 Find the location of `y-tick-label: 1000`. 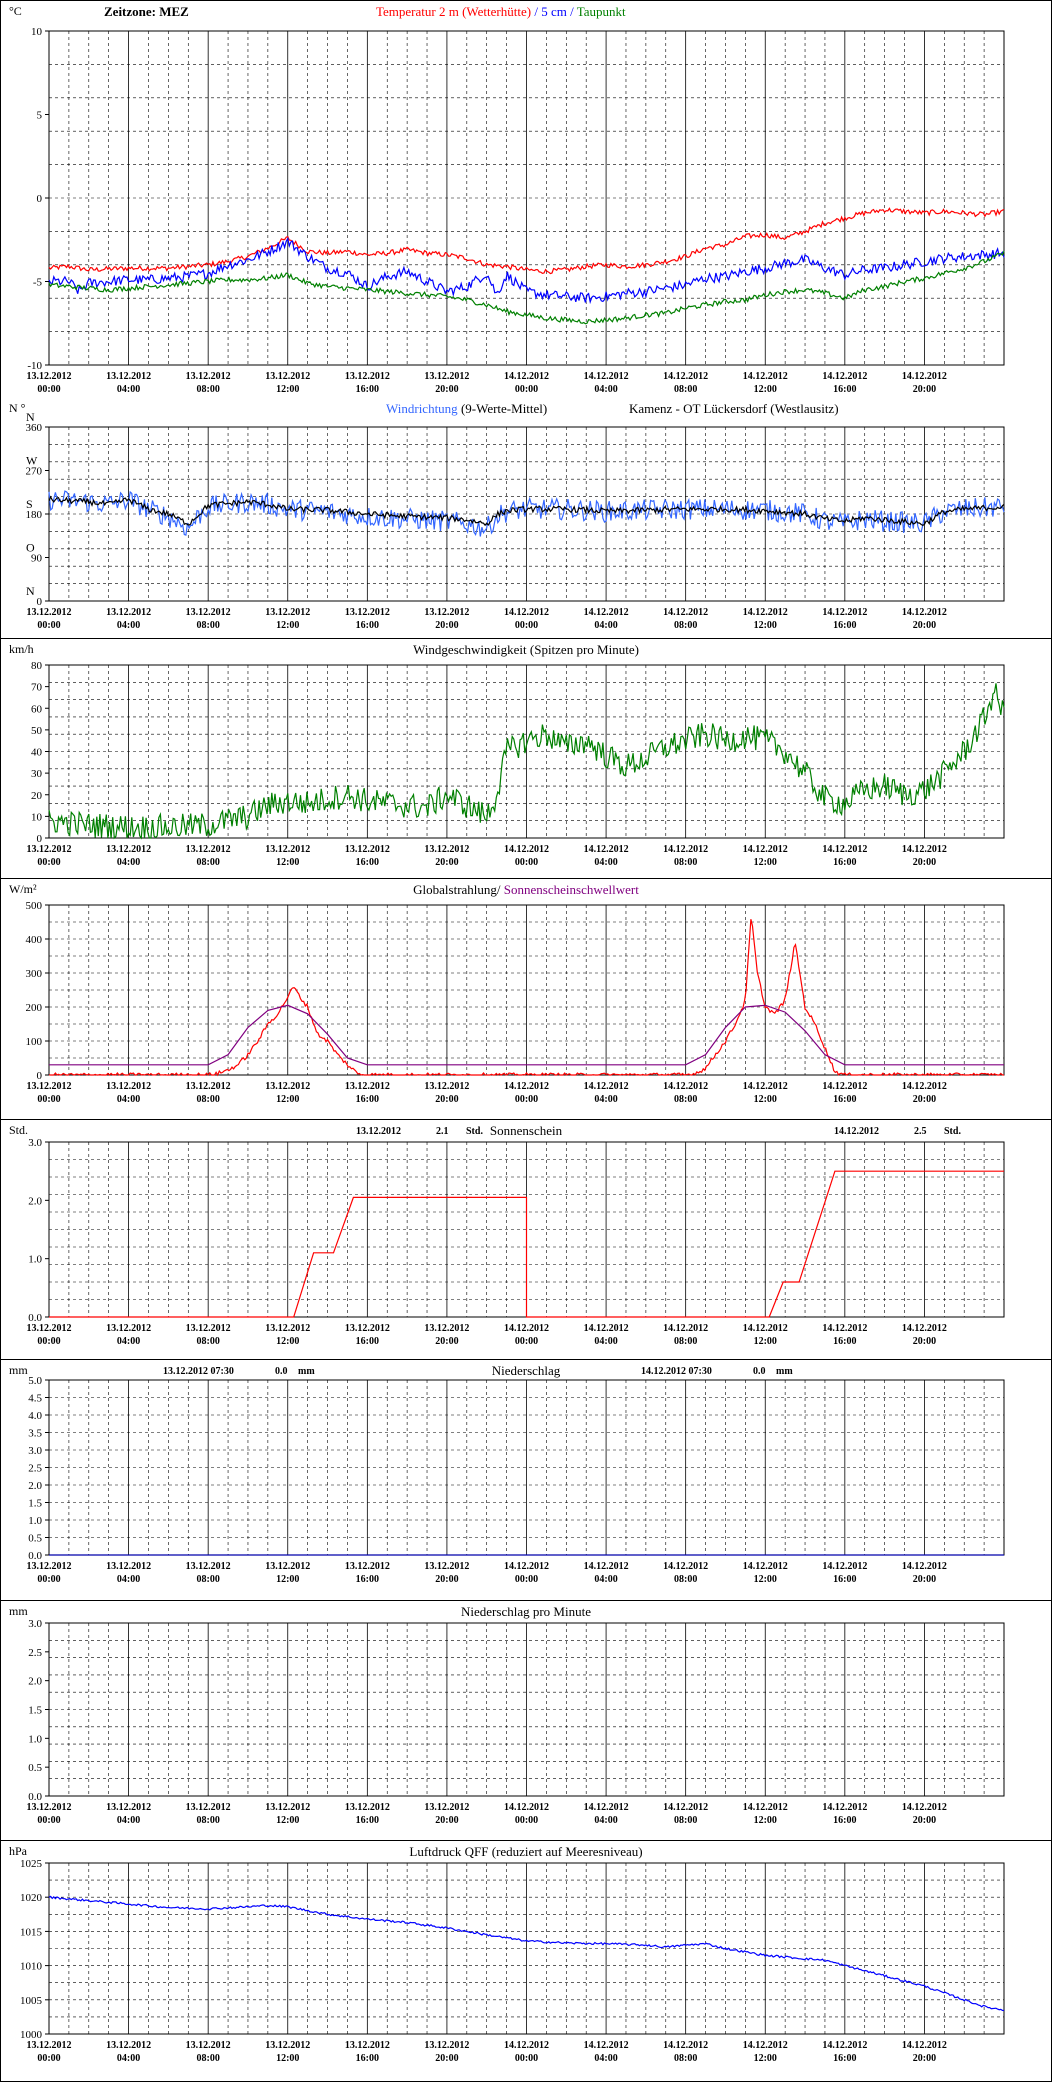

y-tick-label: 1000 is located at coordinates (31, 2035).